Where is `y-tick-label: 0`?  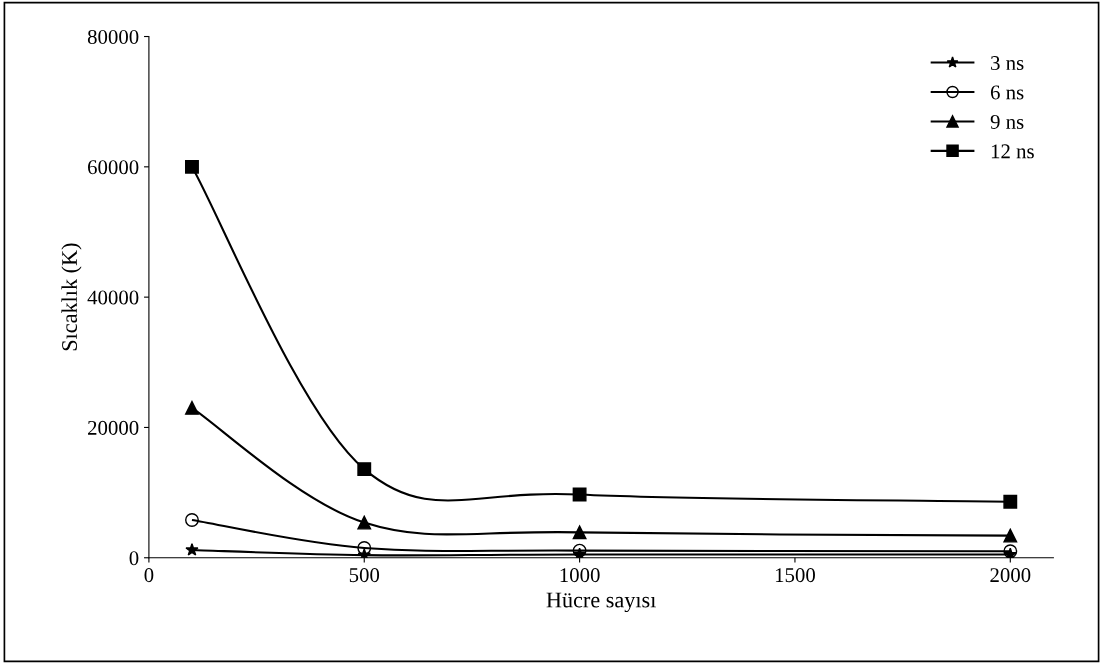 y-tick-label: 0 is located at coordinates (134, 558).